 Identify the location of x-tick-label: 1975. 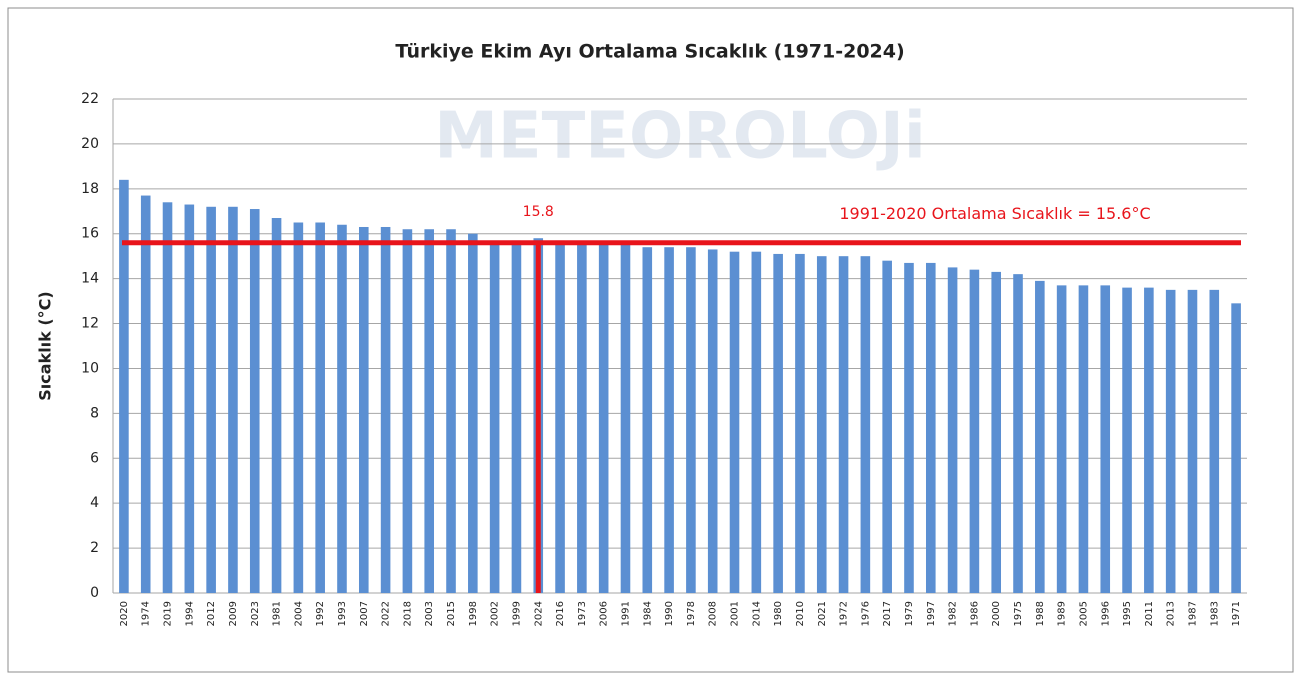
(1018, 613).